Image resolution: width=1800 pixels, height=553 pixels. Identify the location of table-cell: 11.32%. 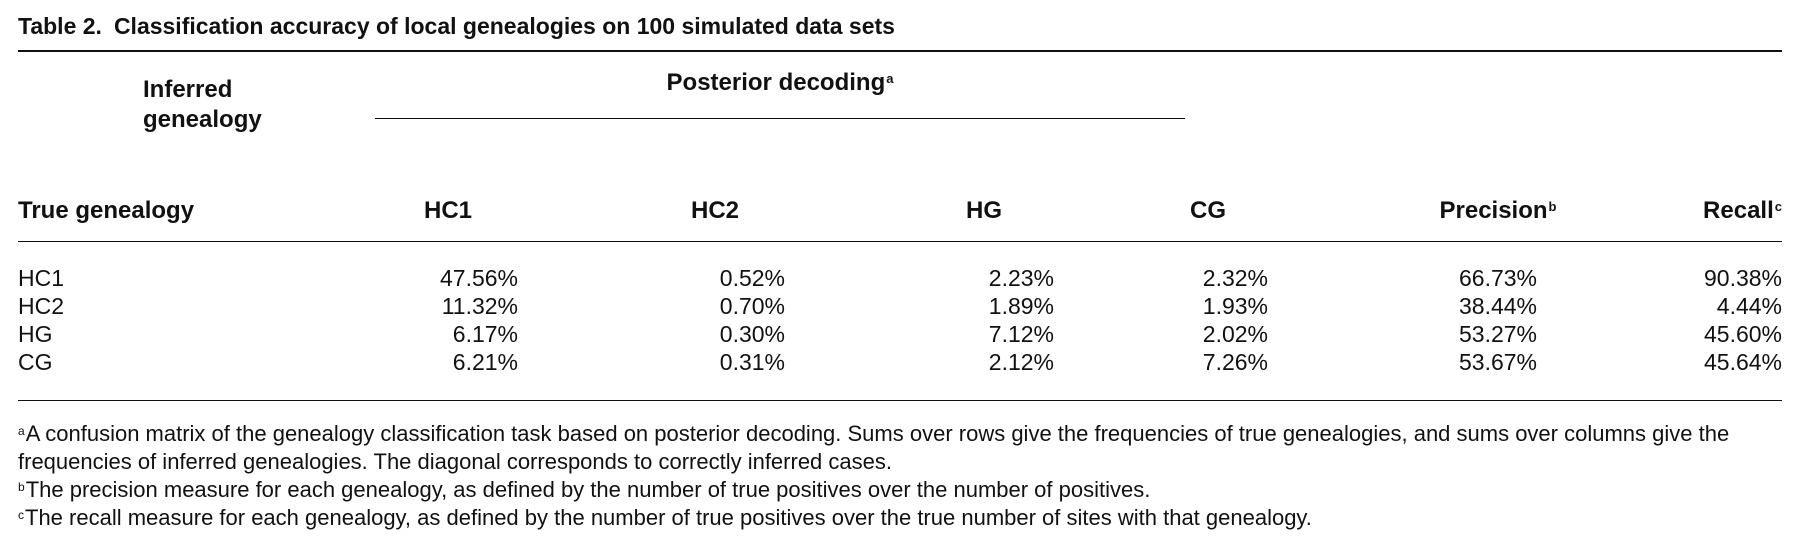
(479, 306).